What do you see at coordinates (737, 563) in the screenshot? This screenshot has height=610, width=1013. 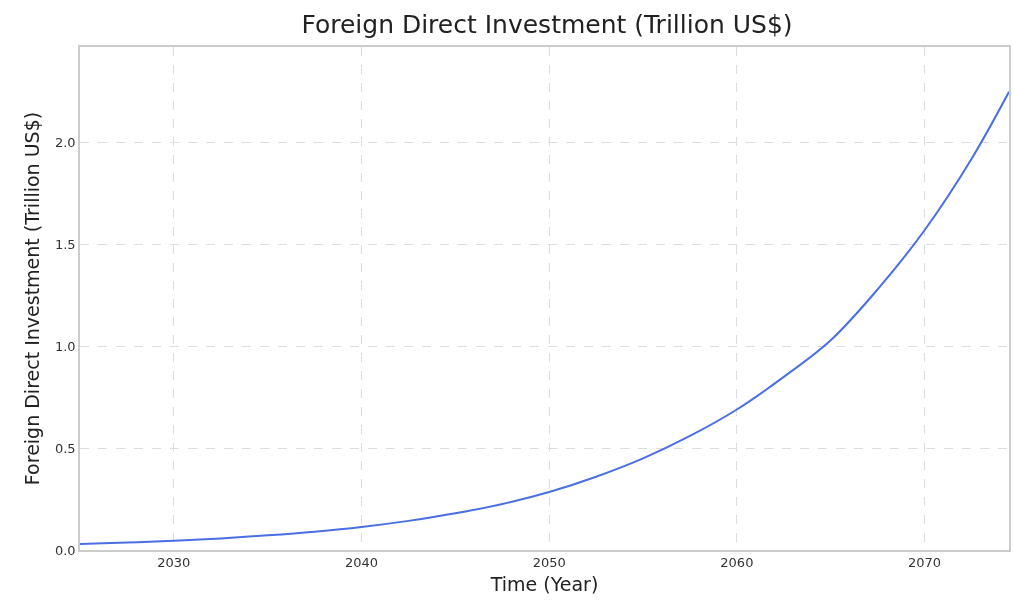 I see `x-tick-label: 2060` at bounding box center [737, 563].